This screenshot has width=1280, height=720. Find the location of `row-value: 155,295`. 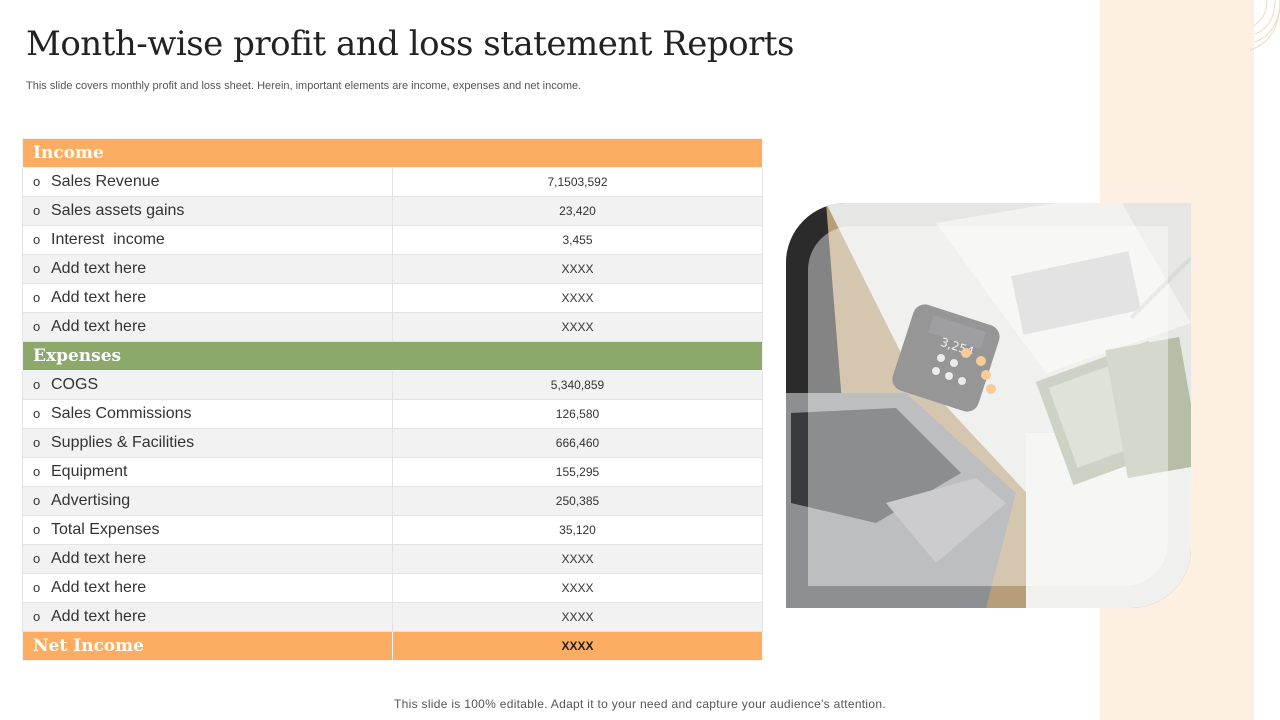

row-value: 155,295 is located at coordinates (577, 472).